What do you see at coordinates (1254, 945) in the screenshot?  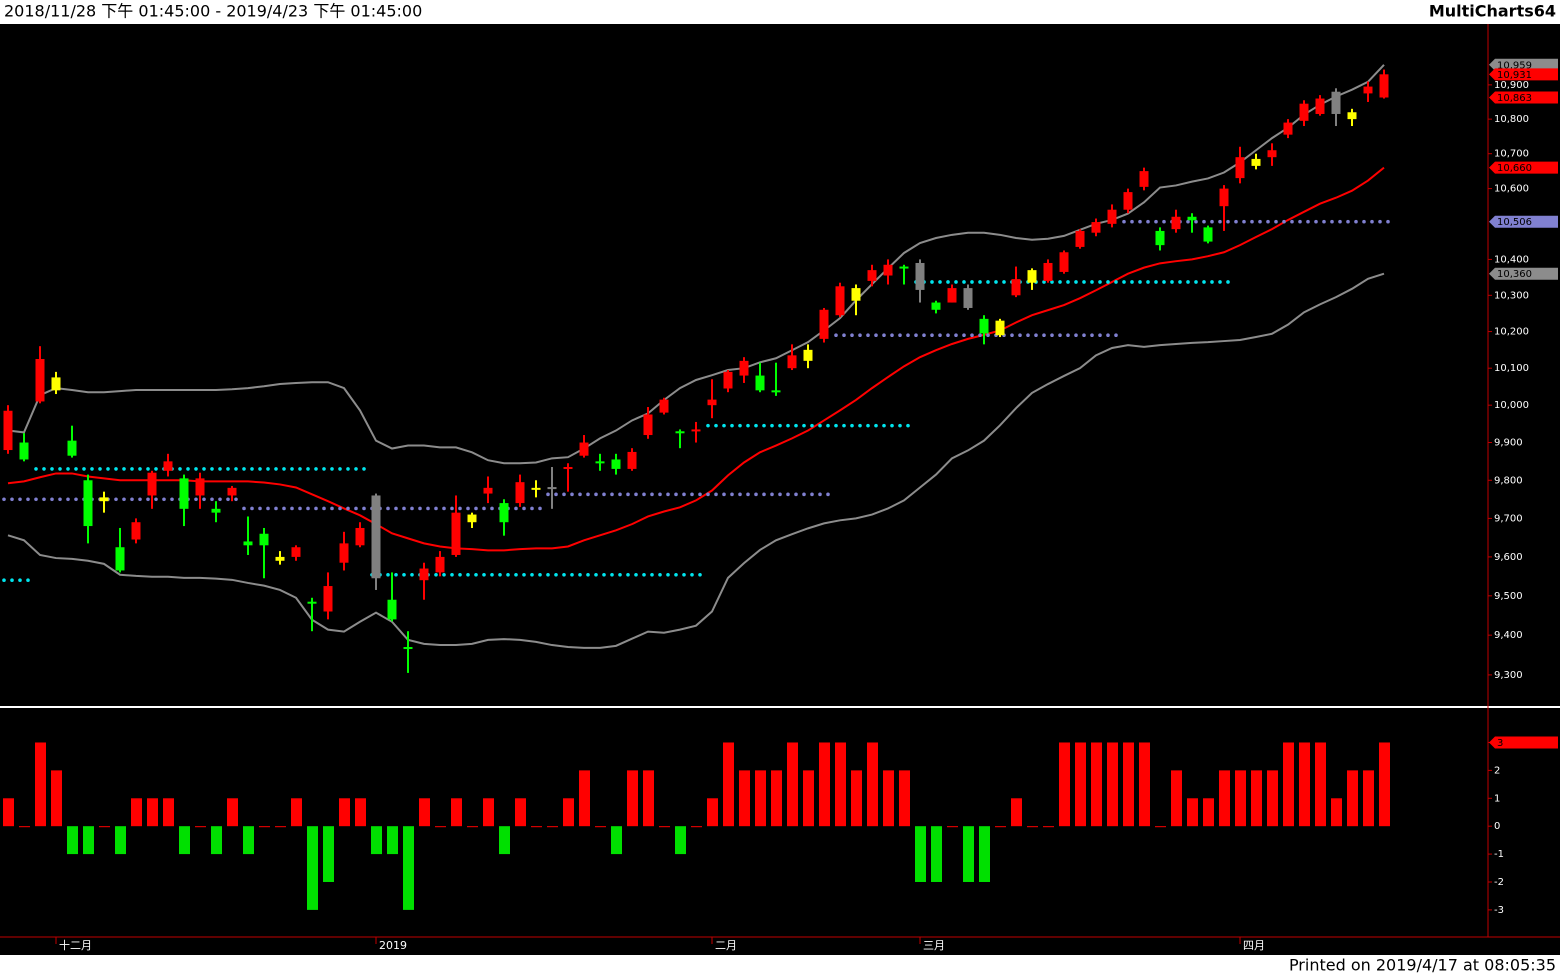 I see `x-tick-label: 四月` at bounding box center [1254, 945].